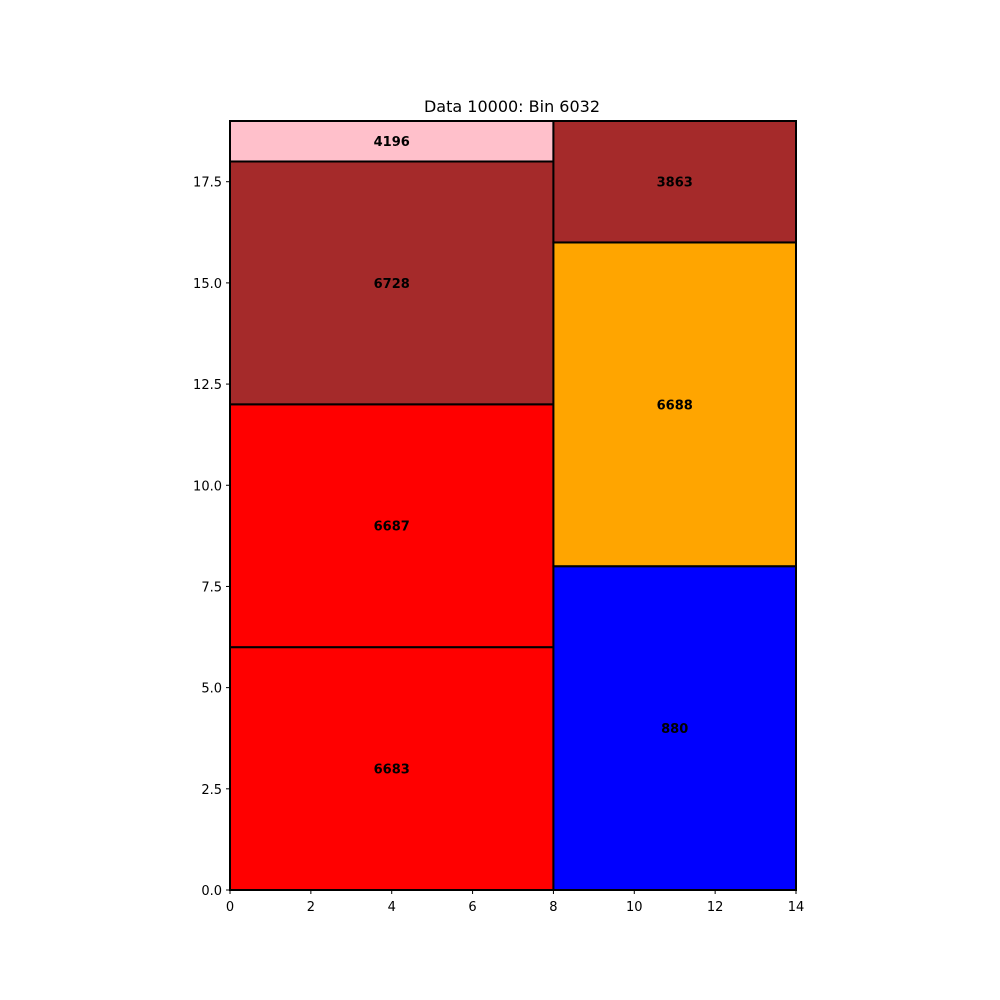 The height and width of the screenshot is (1000, 1000). I want to click on rect-label-6683: 6683, so click(392, 770).